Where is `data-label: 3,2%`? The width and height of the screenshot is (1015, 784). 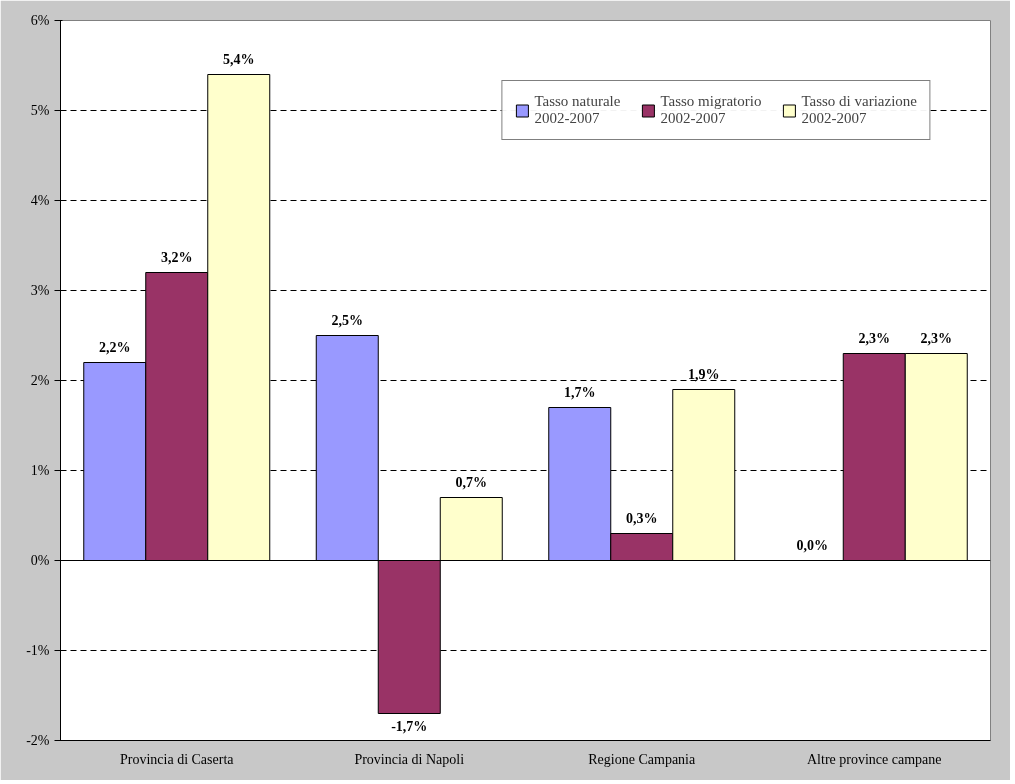
data-label: 3,2% is located at coordinates (177, 258).